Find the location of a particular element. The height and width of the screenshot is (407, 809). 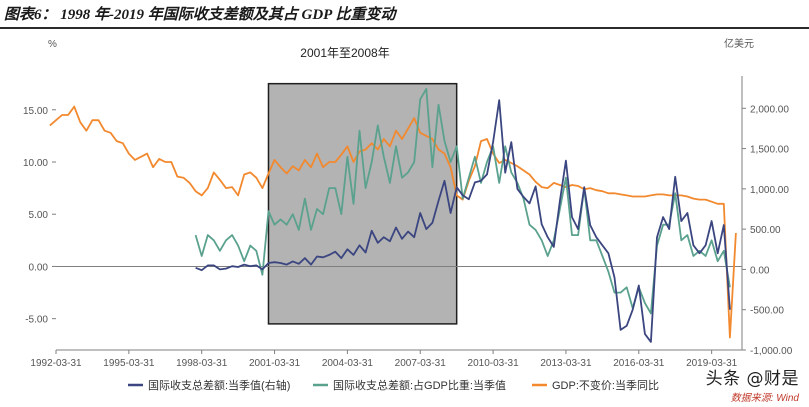

right-tick-label: 0.00 is located at coordinates (760, 270).